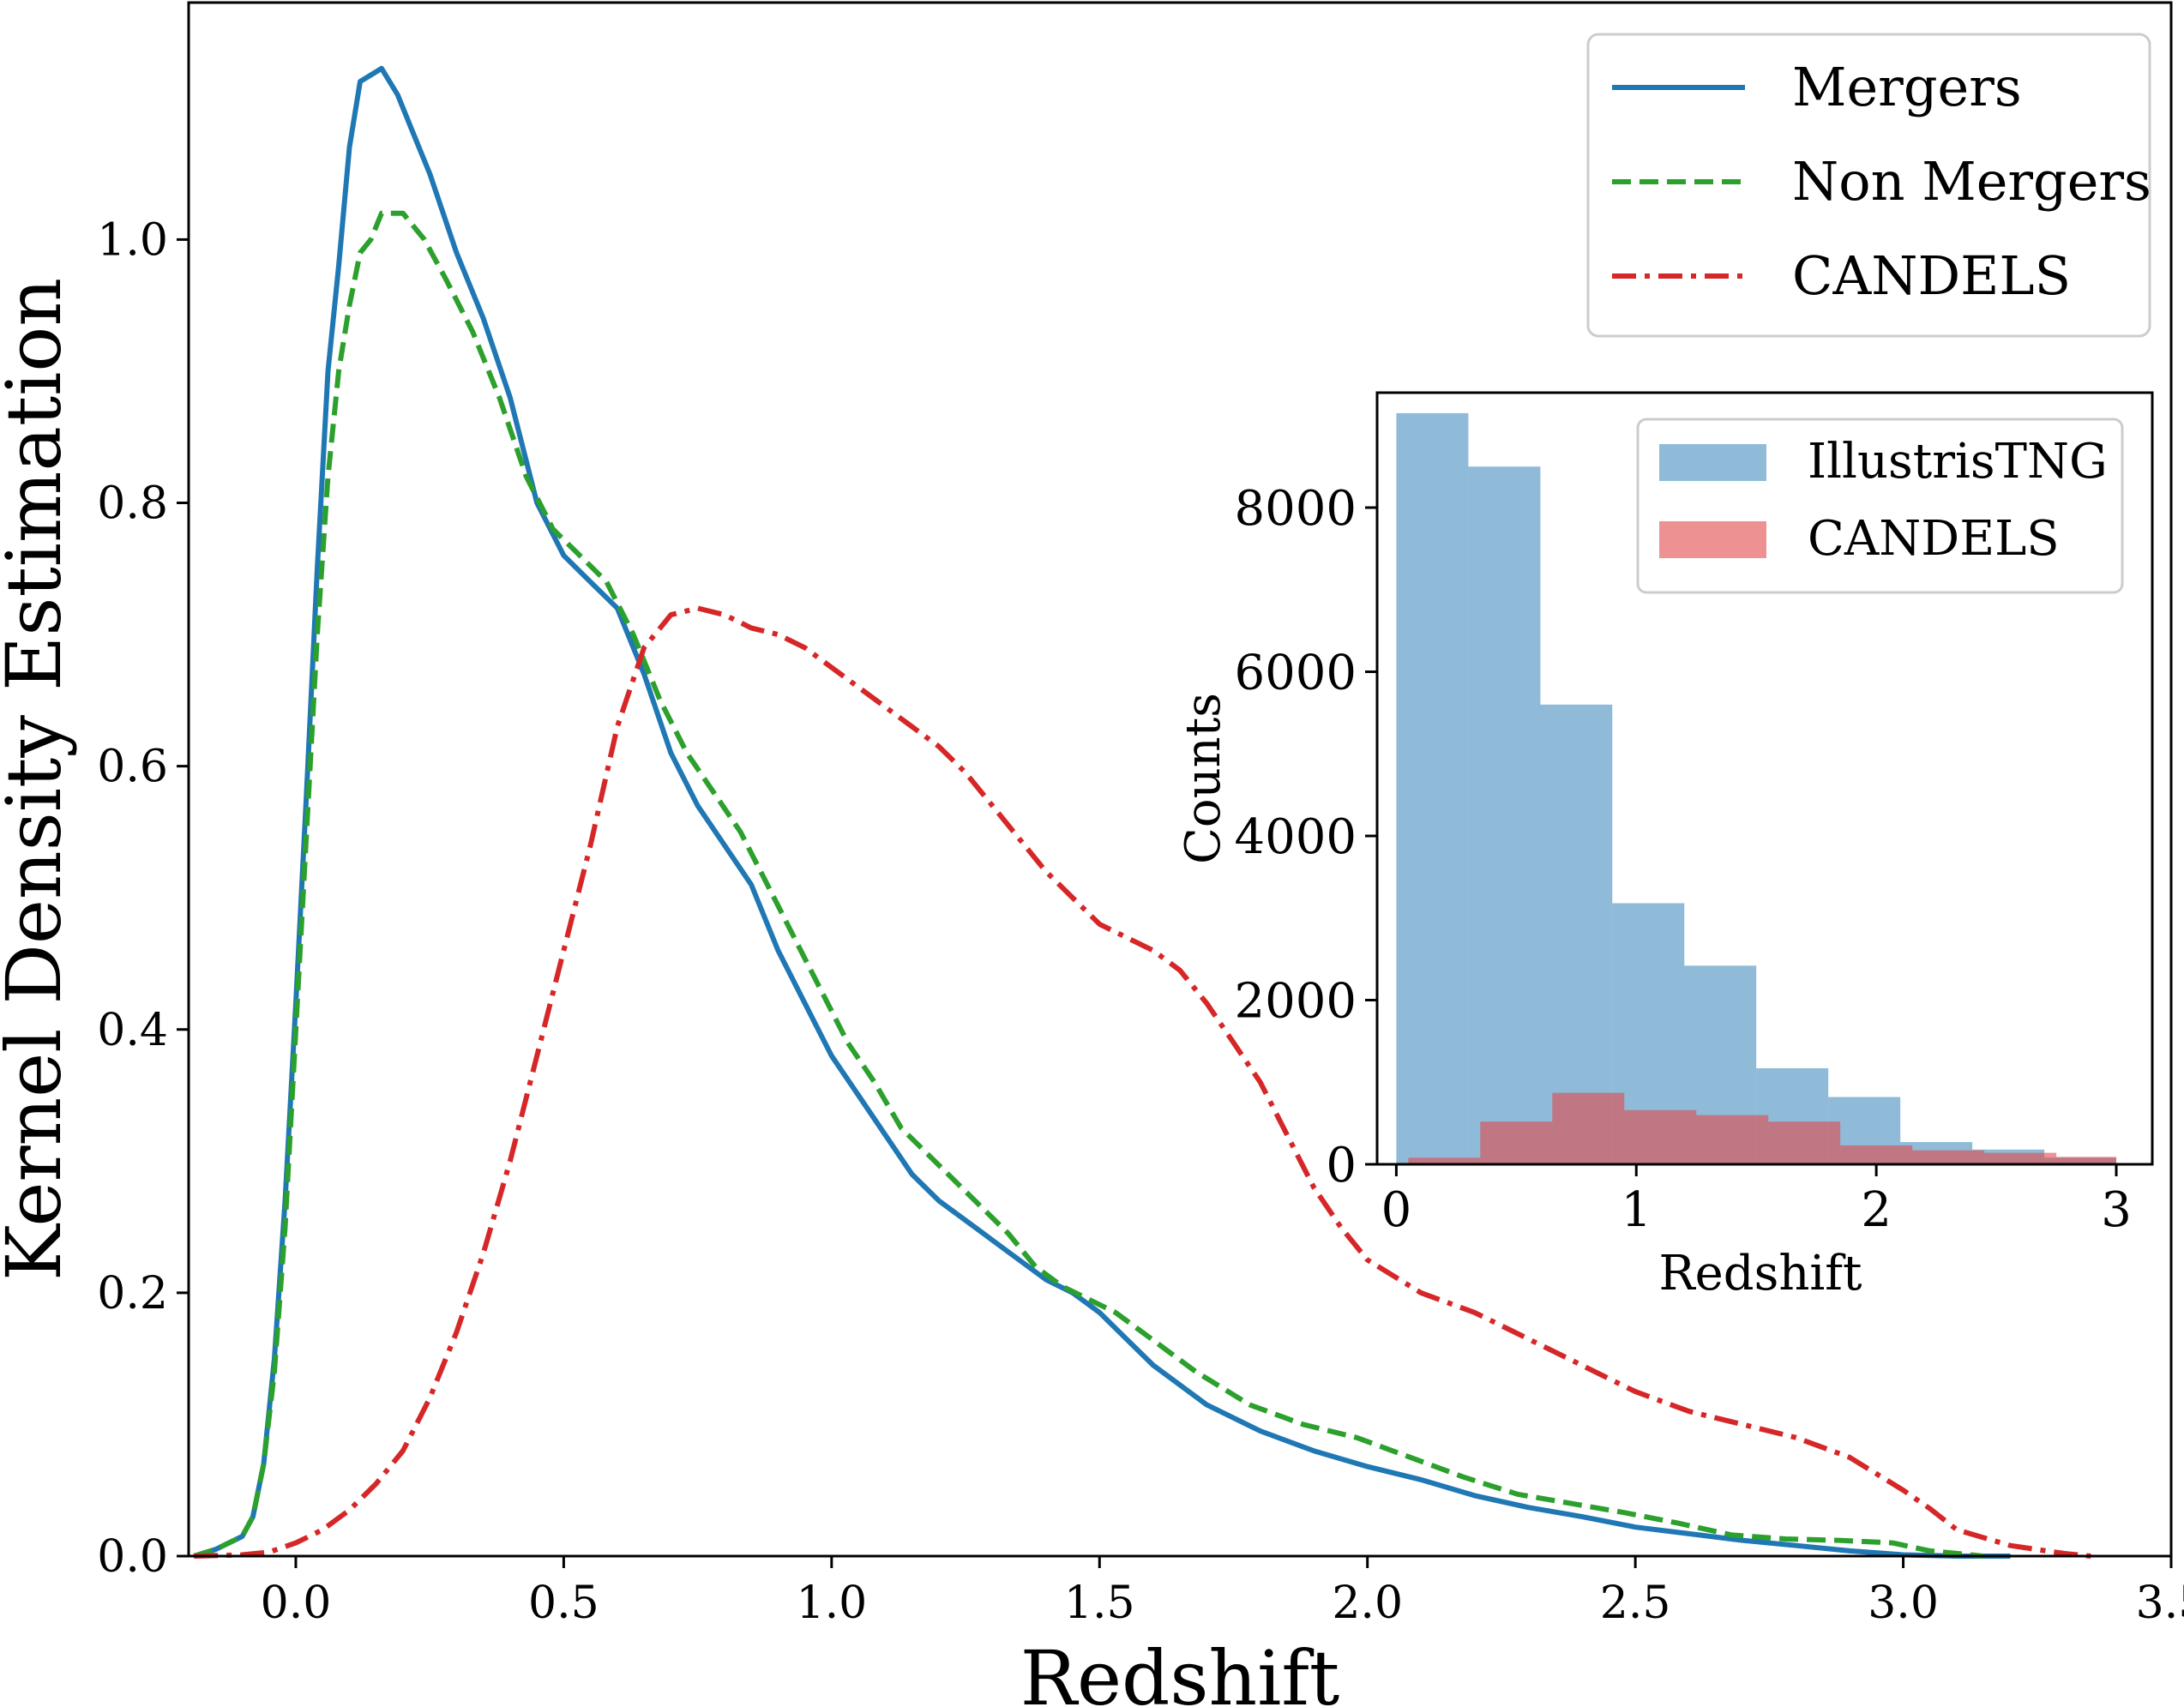 The height and width of the screenshot is (1707, 2184). What do you see at coordinates (1760, 1273) in the screenshot?
I see `inset-x-axis-label: Redshift` at bounding box center [1760, 1273].